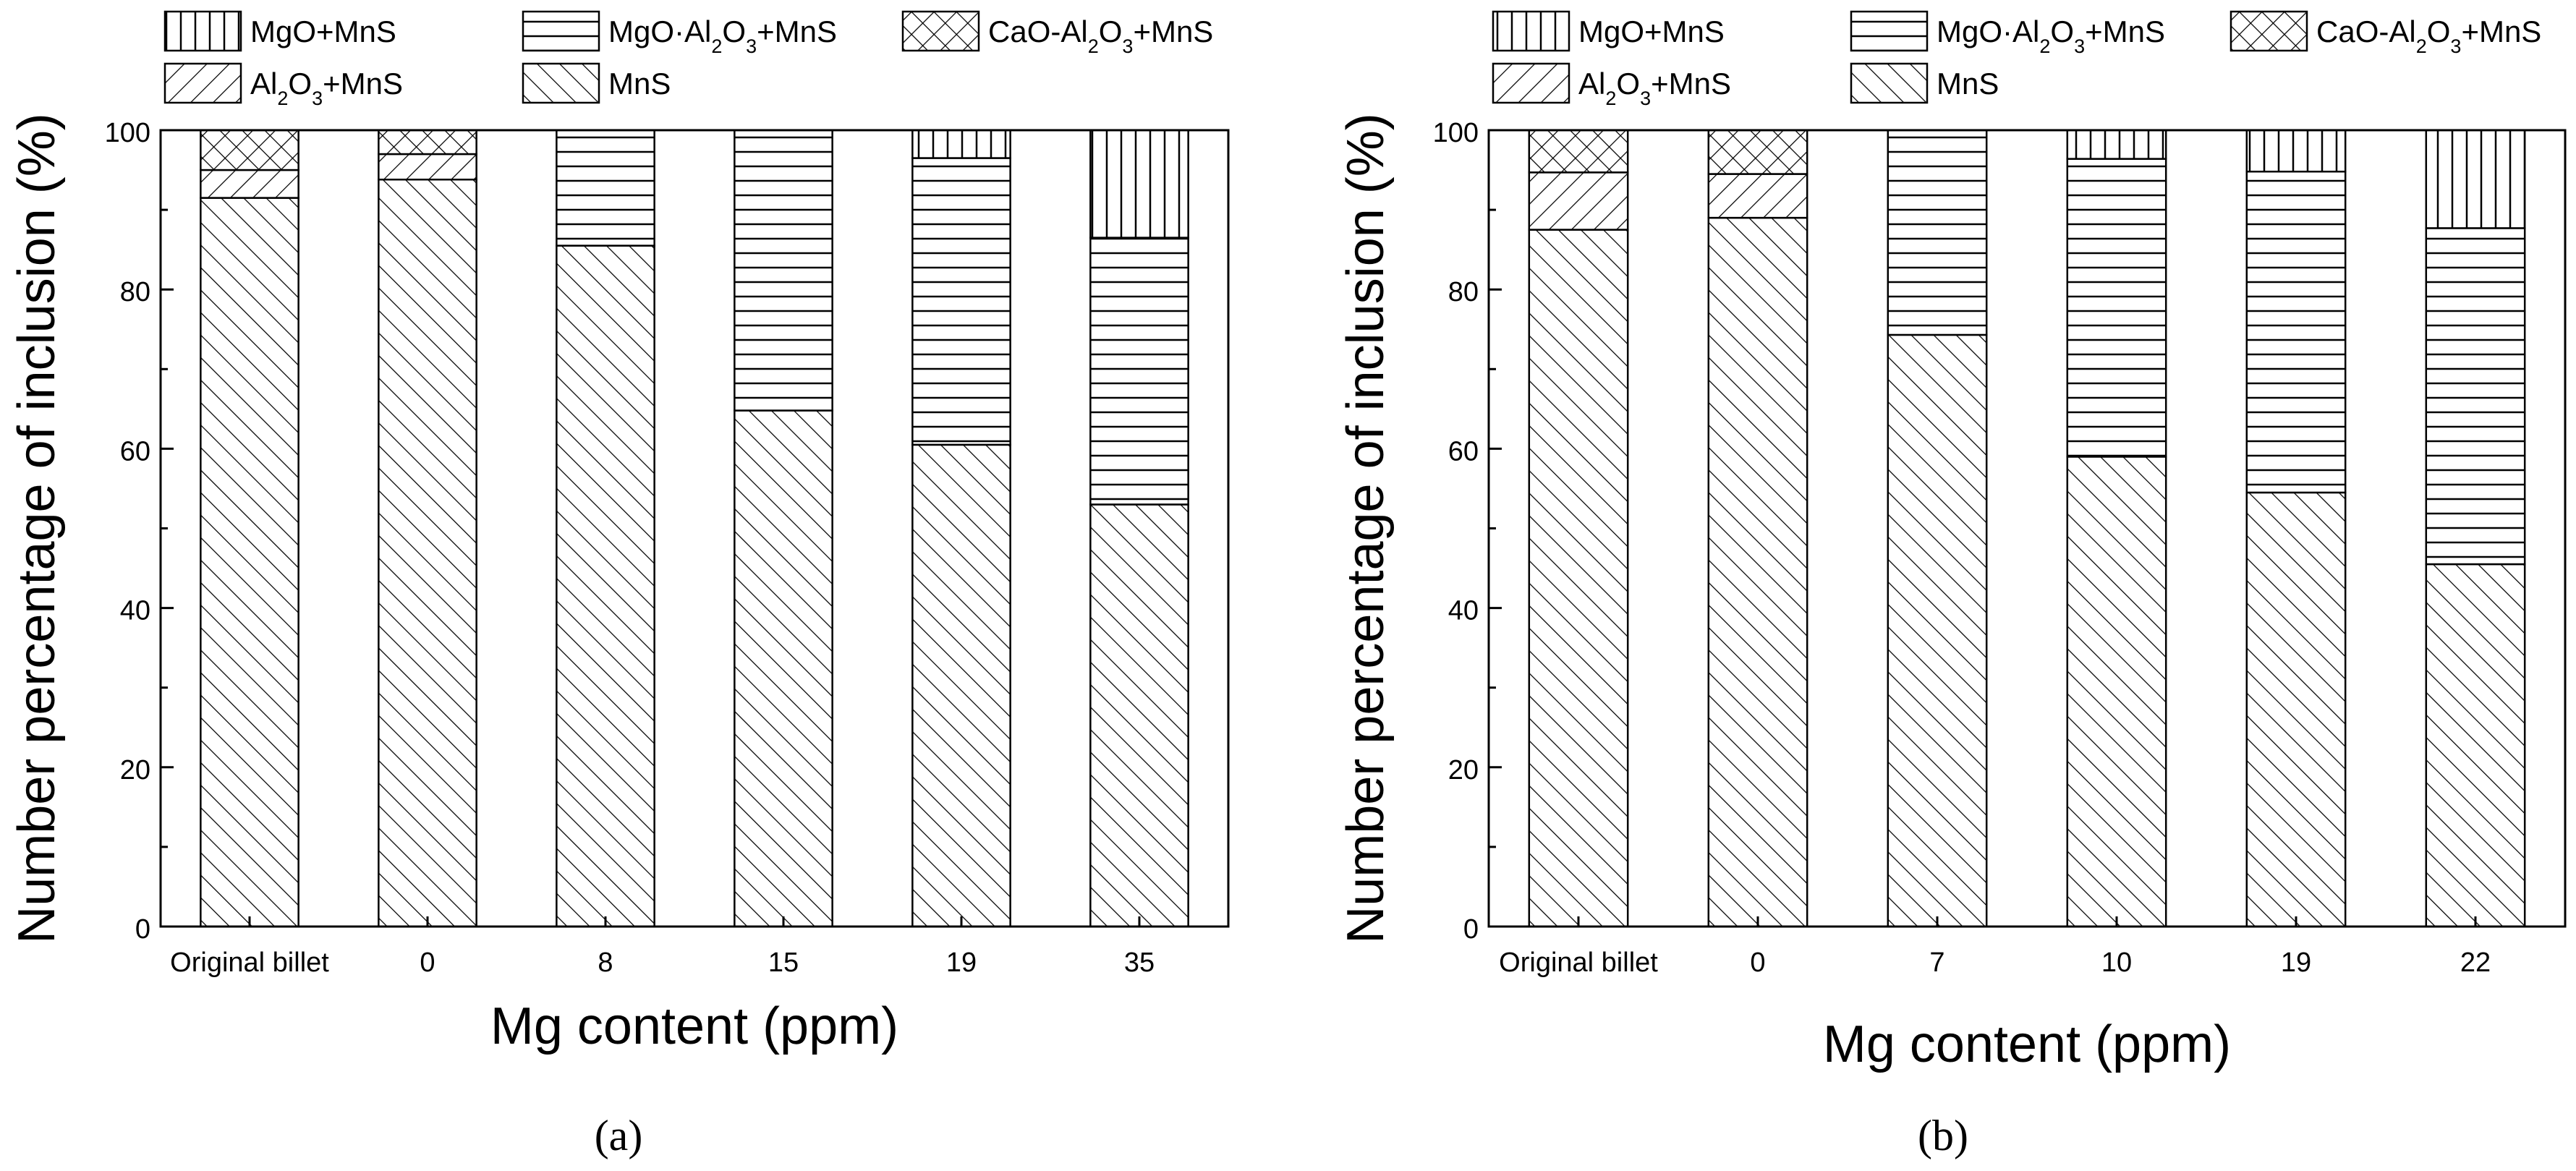  I want to click on panel-label: (a), so click(619, 1135).